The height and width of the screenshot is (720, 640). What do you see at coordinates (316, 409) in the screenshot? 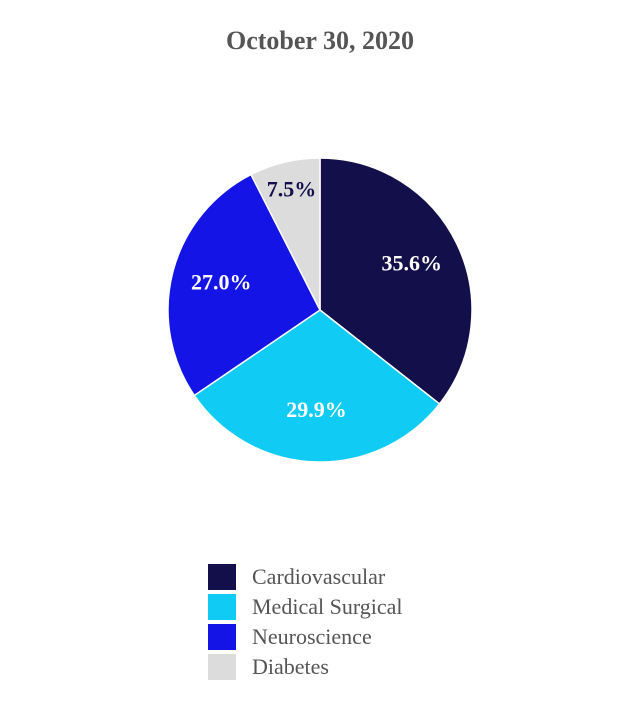
I see `slice-value-label: 29.9%` at bounding box center [316, 409].